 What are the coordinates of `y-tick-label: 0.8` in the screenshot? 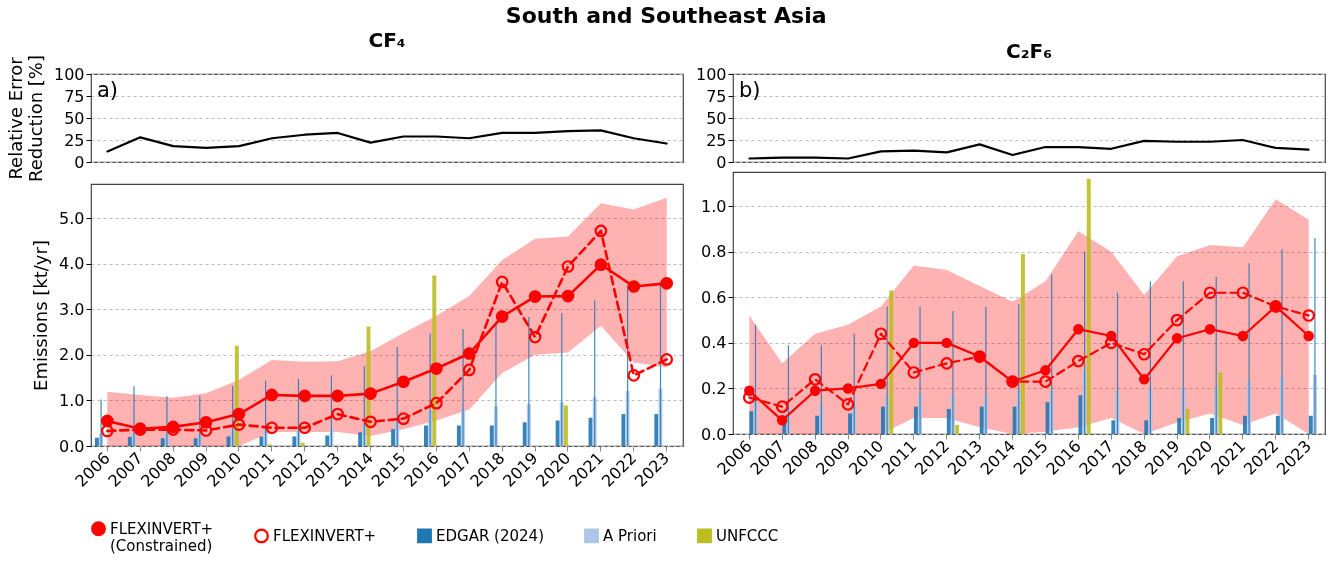 It's located at (714, 252).